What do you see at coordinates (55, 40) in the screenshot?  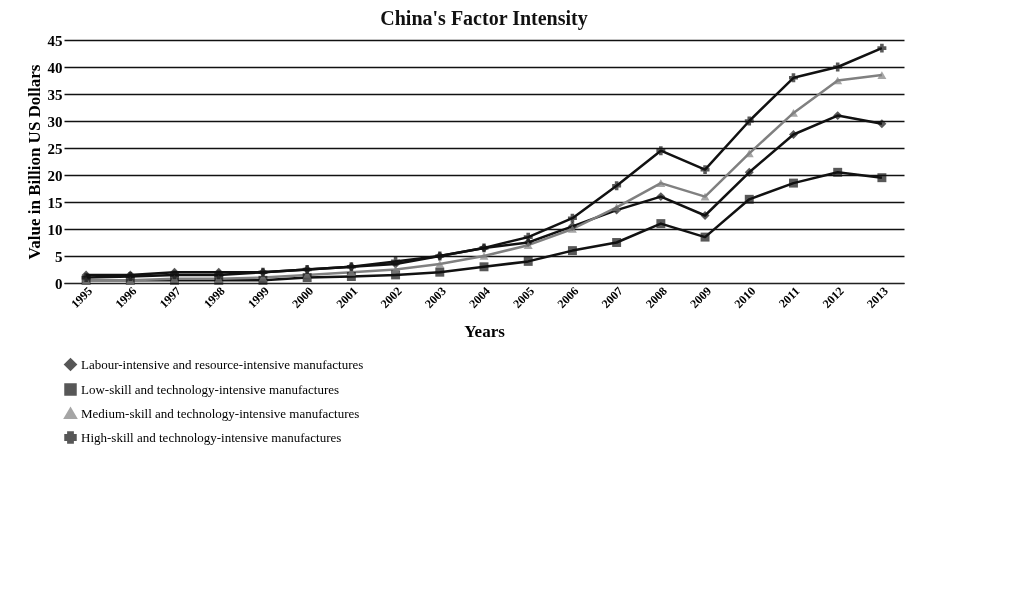 I see `y-tick-label: 45` at bounding box center [55, 40].